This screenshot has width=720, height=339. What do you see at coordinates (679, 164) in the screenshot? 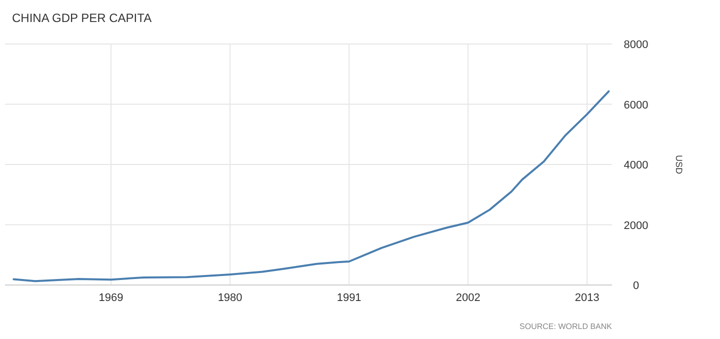
I see `y-axis-title: USD` at bounding box center [679, 164].